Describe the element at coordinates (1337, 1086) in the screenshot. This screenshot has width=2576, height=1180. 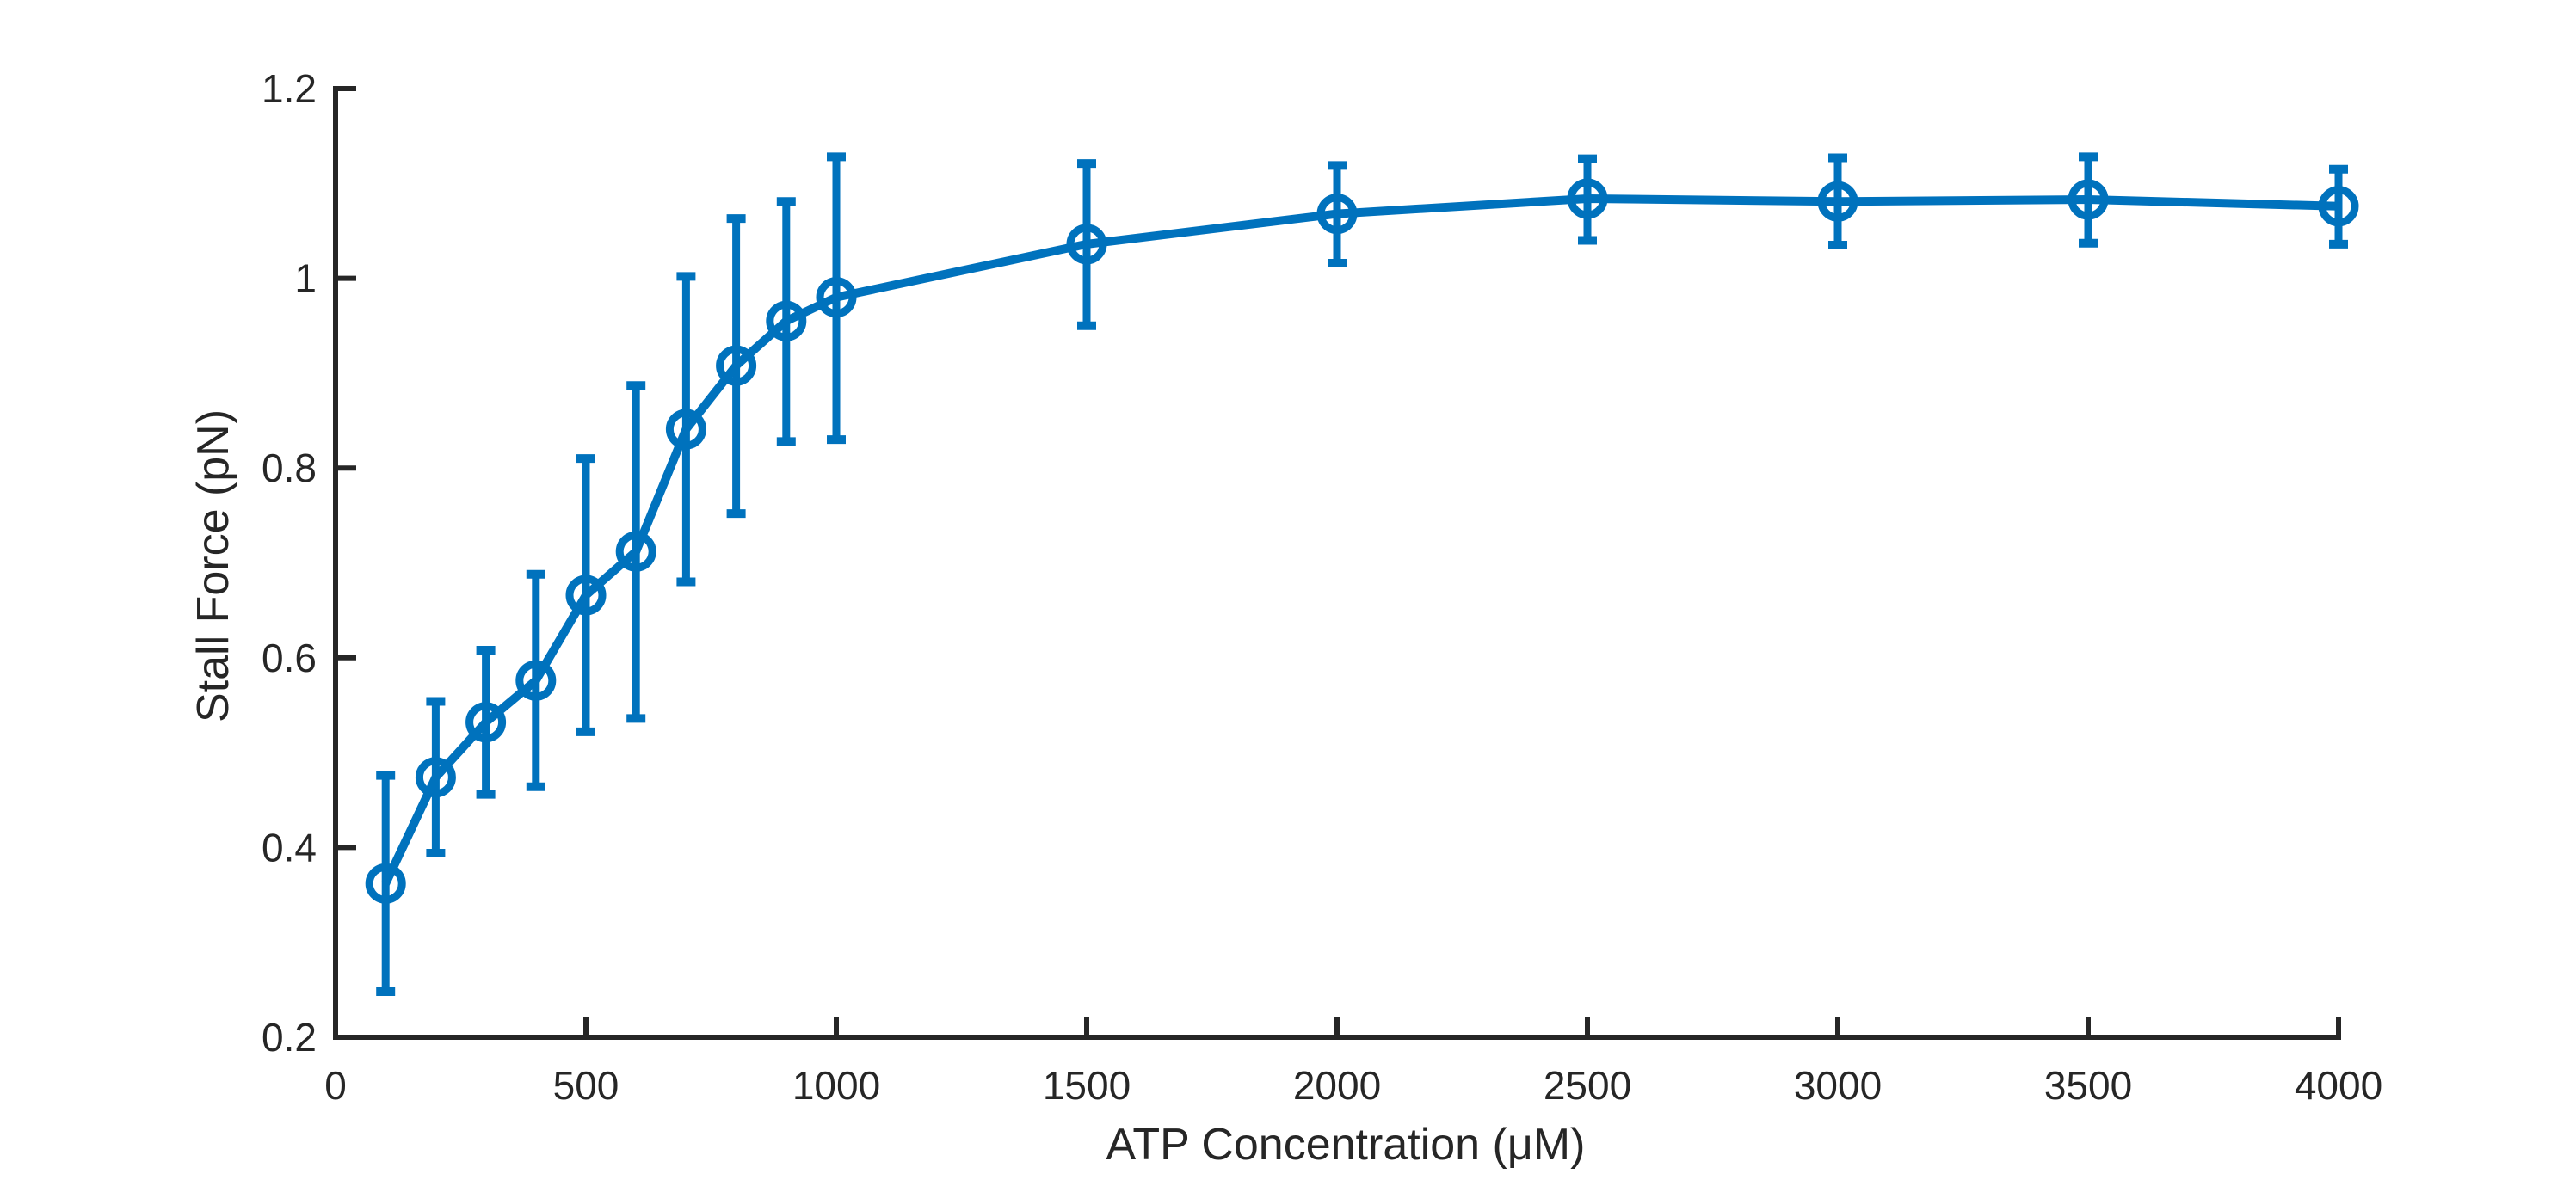
I see `x-tick-label: 2000` at that location.